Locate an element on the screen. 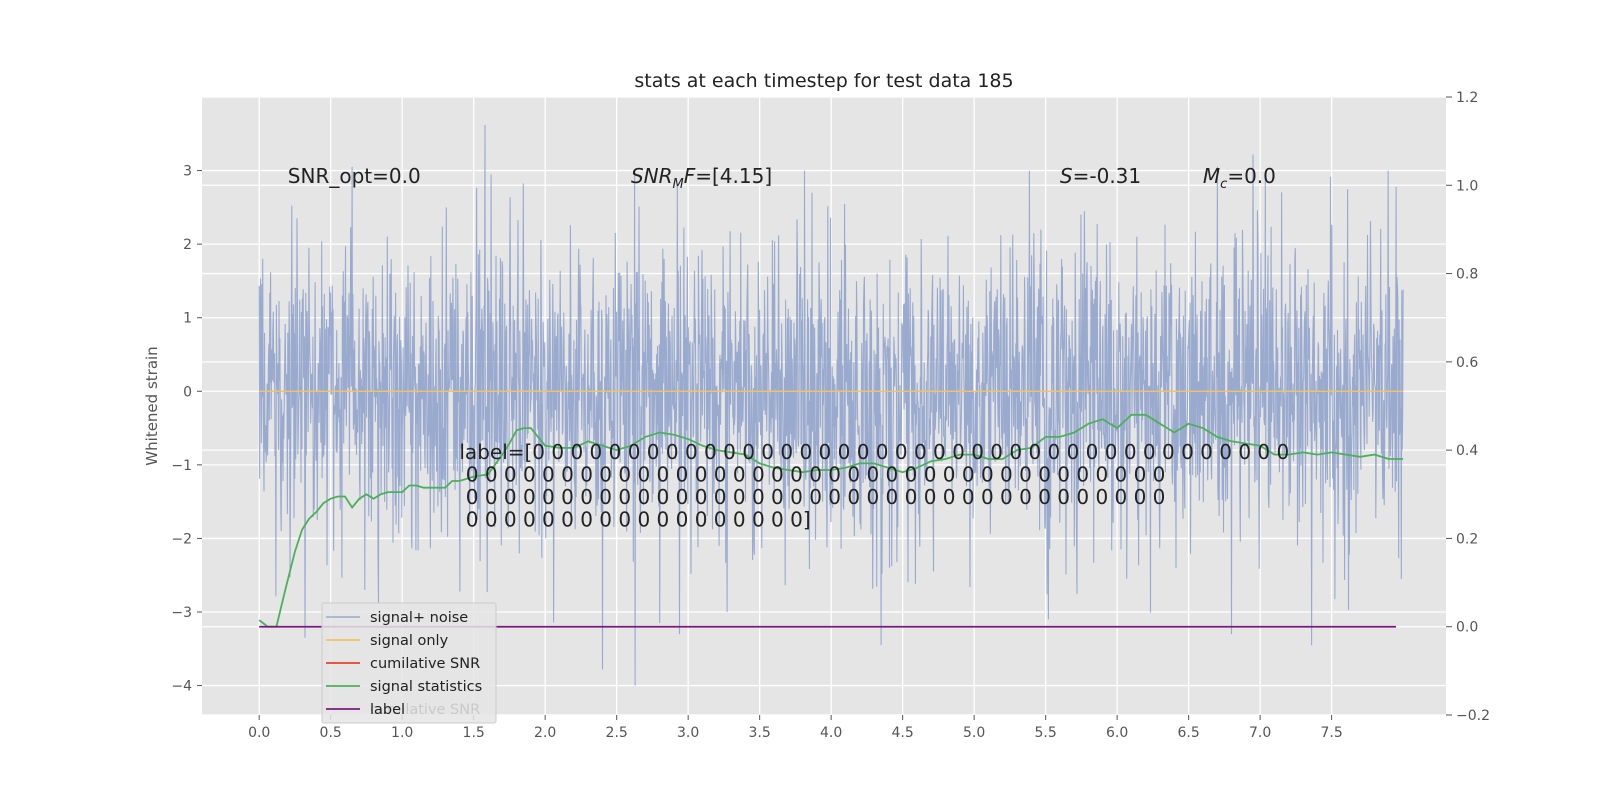 The height and width of the screenshot is (800, 1600). x-tick-label: 7.5 is located at coordinates (1331, 733).